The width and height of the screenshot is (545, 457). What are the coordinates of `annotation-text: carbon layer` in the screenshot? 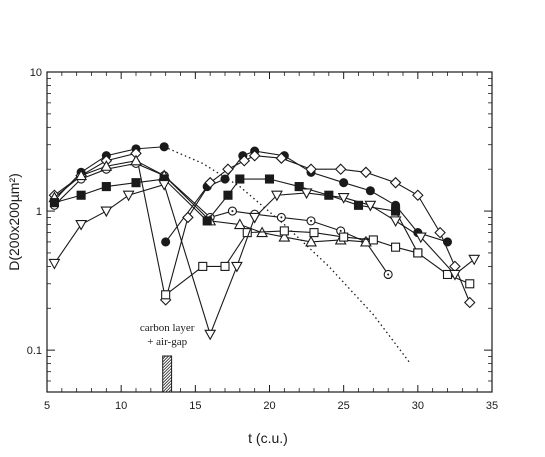 It's located at (167, 328).